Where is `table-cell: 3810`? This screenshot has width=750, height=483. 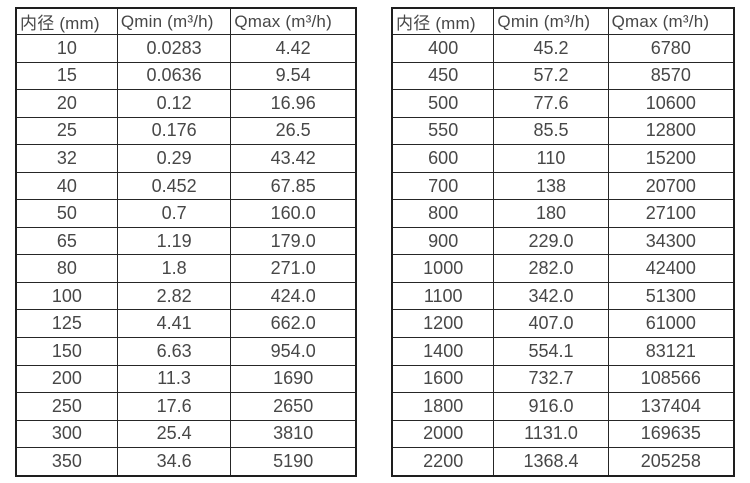
table-cell: 3810 is located at coordinates (293, 434).